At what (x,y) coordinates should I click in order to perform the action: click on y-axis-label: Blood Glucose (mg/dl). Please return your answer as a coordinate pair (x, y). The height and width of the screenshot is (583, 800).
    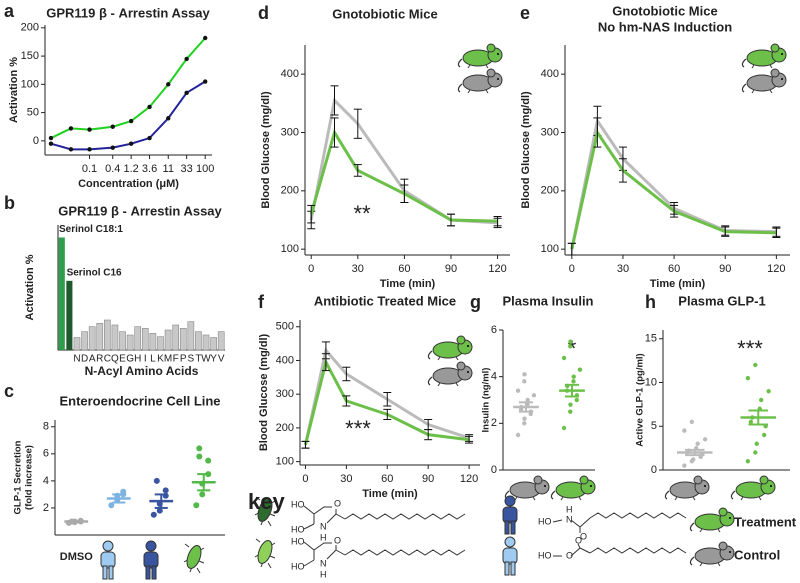
    Looking at the image, I should click on (526, 150).